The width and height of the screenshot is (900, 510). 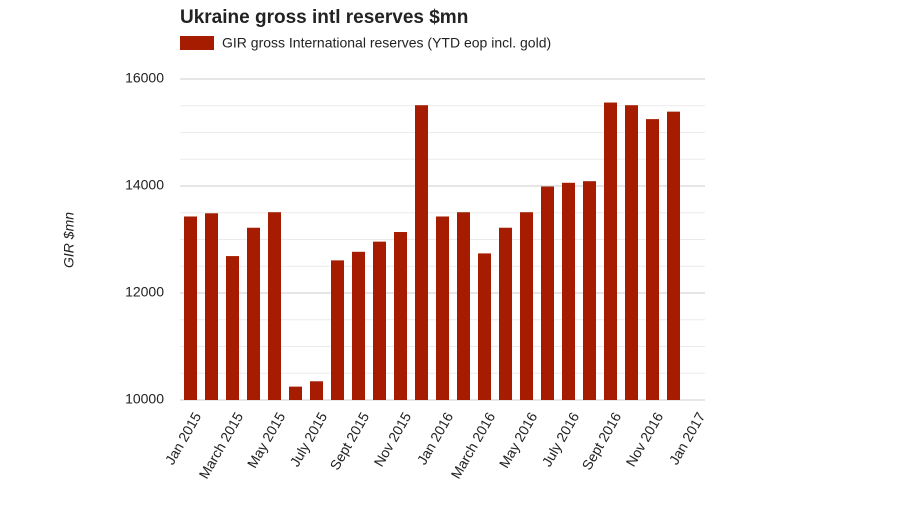 What do you see at coordinates (308, 439) in the screenshot?
I see `x-tick-label: July 2015` at bounding box center [308, 439].